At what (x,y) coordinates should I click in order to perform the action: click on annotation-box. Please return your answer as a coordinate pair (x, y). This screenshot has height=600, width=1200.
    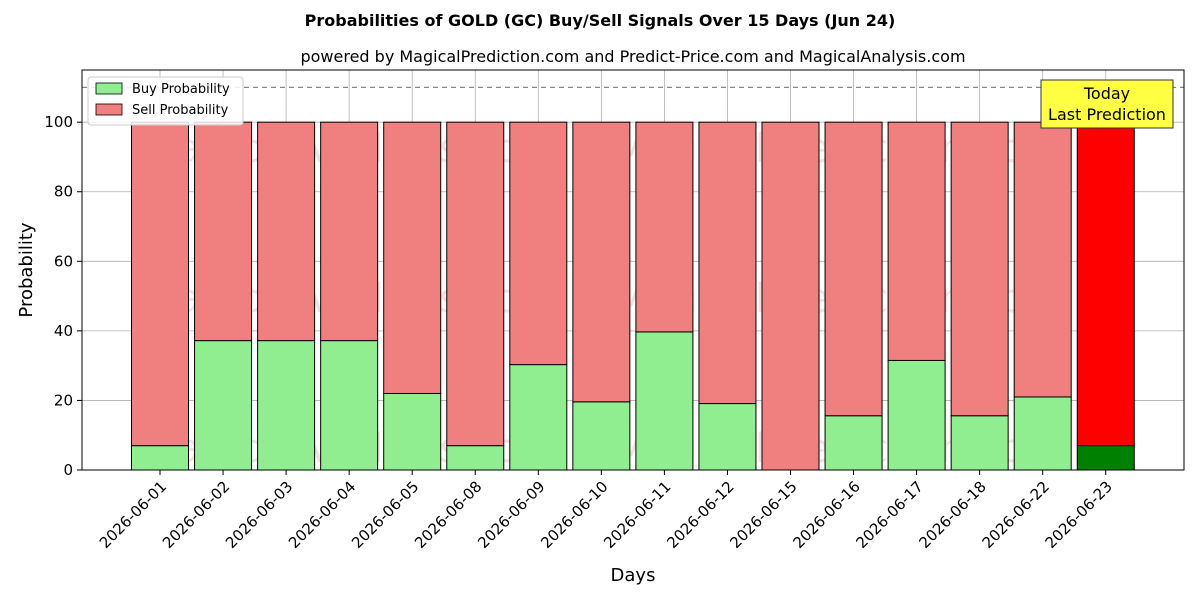
    Looking at the image, I should click on (1107, 104).